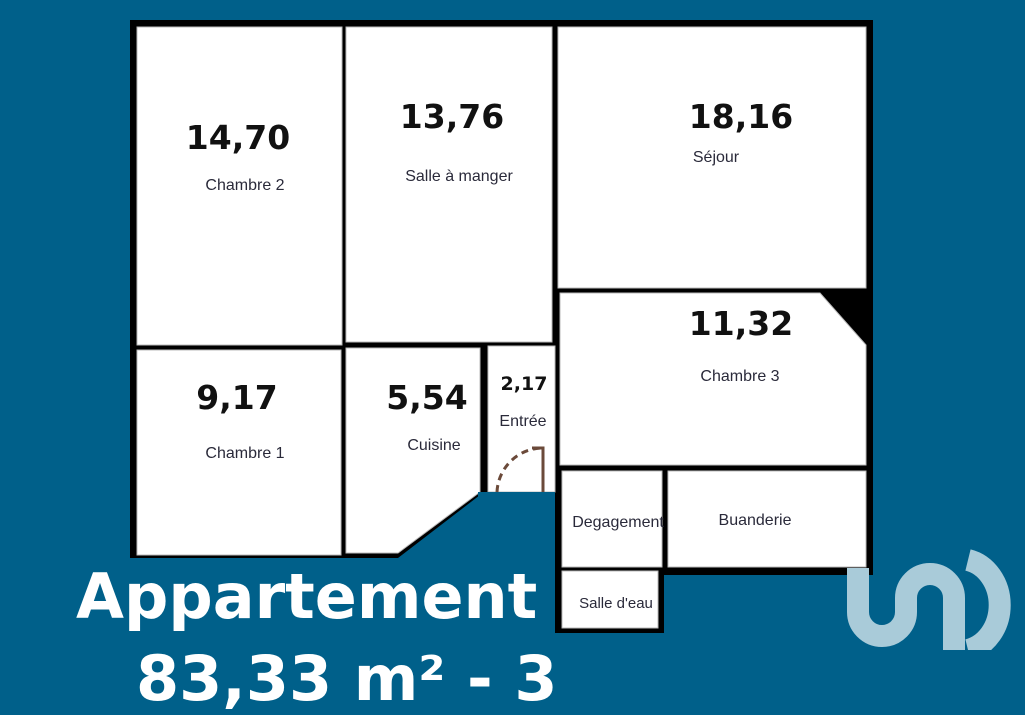 The image size is (1025, 715). I want to click on room-salle-a-manger, so click(449, 184).